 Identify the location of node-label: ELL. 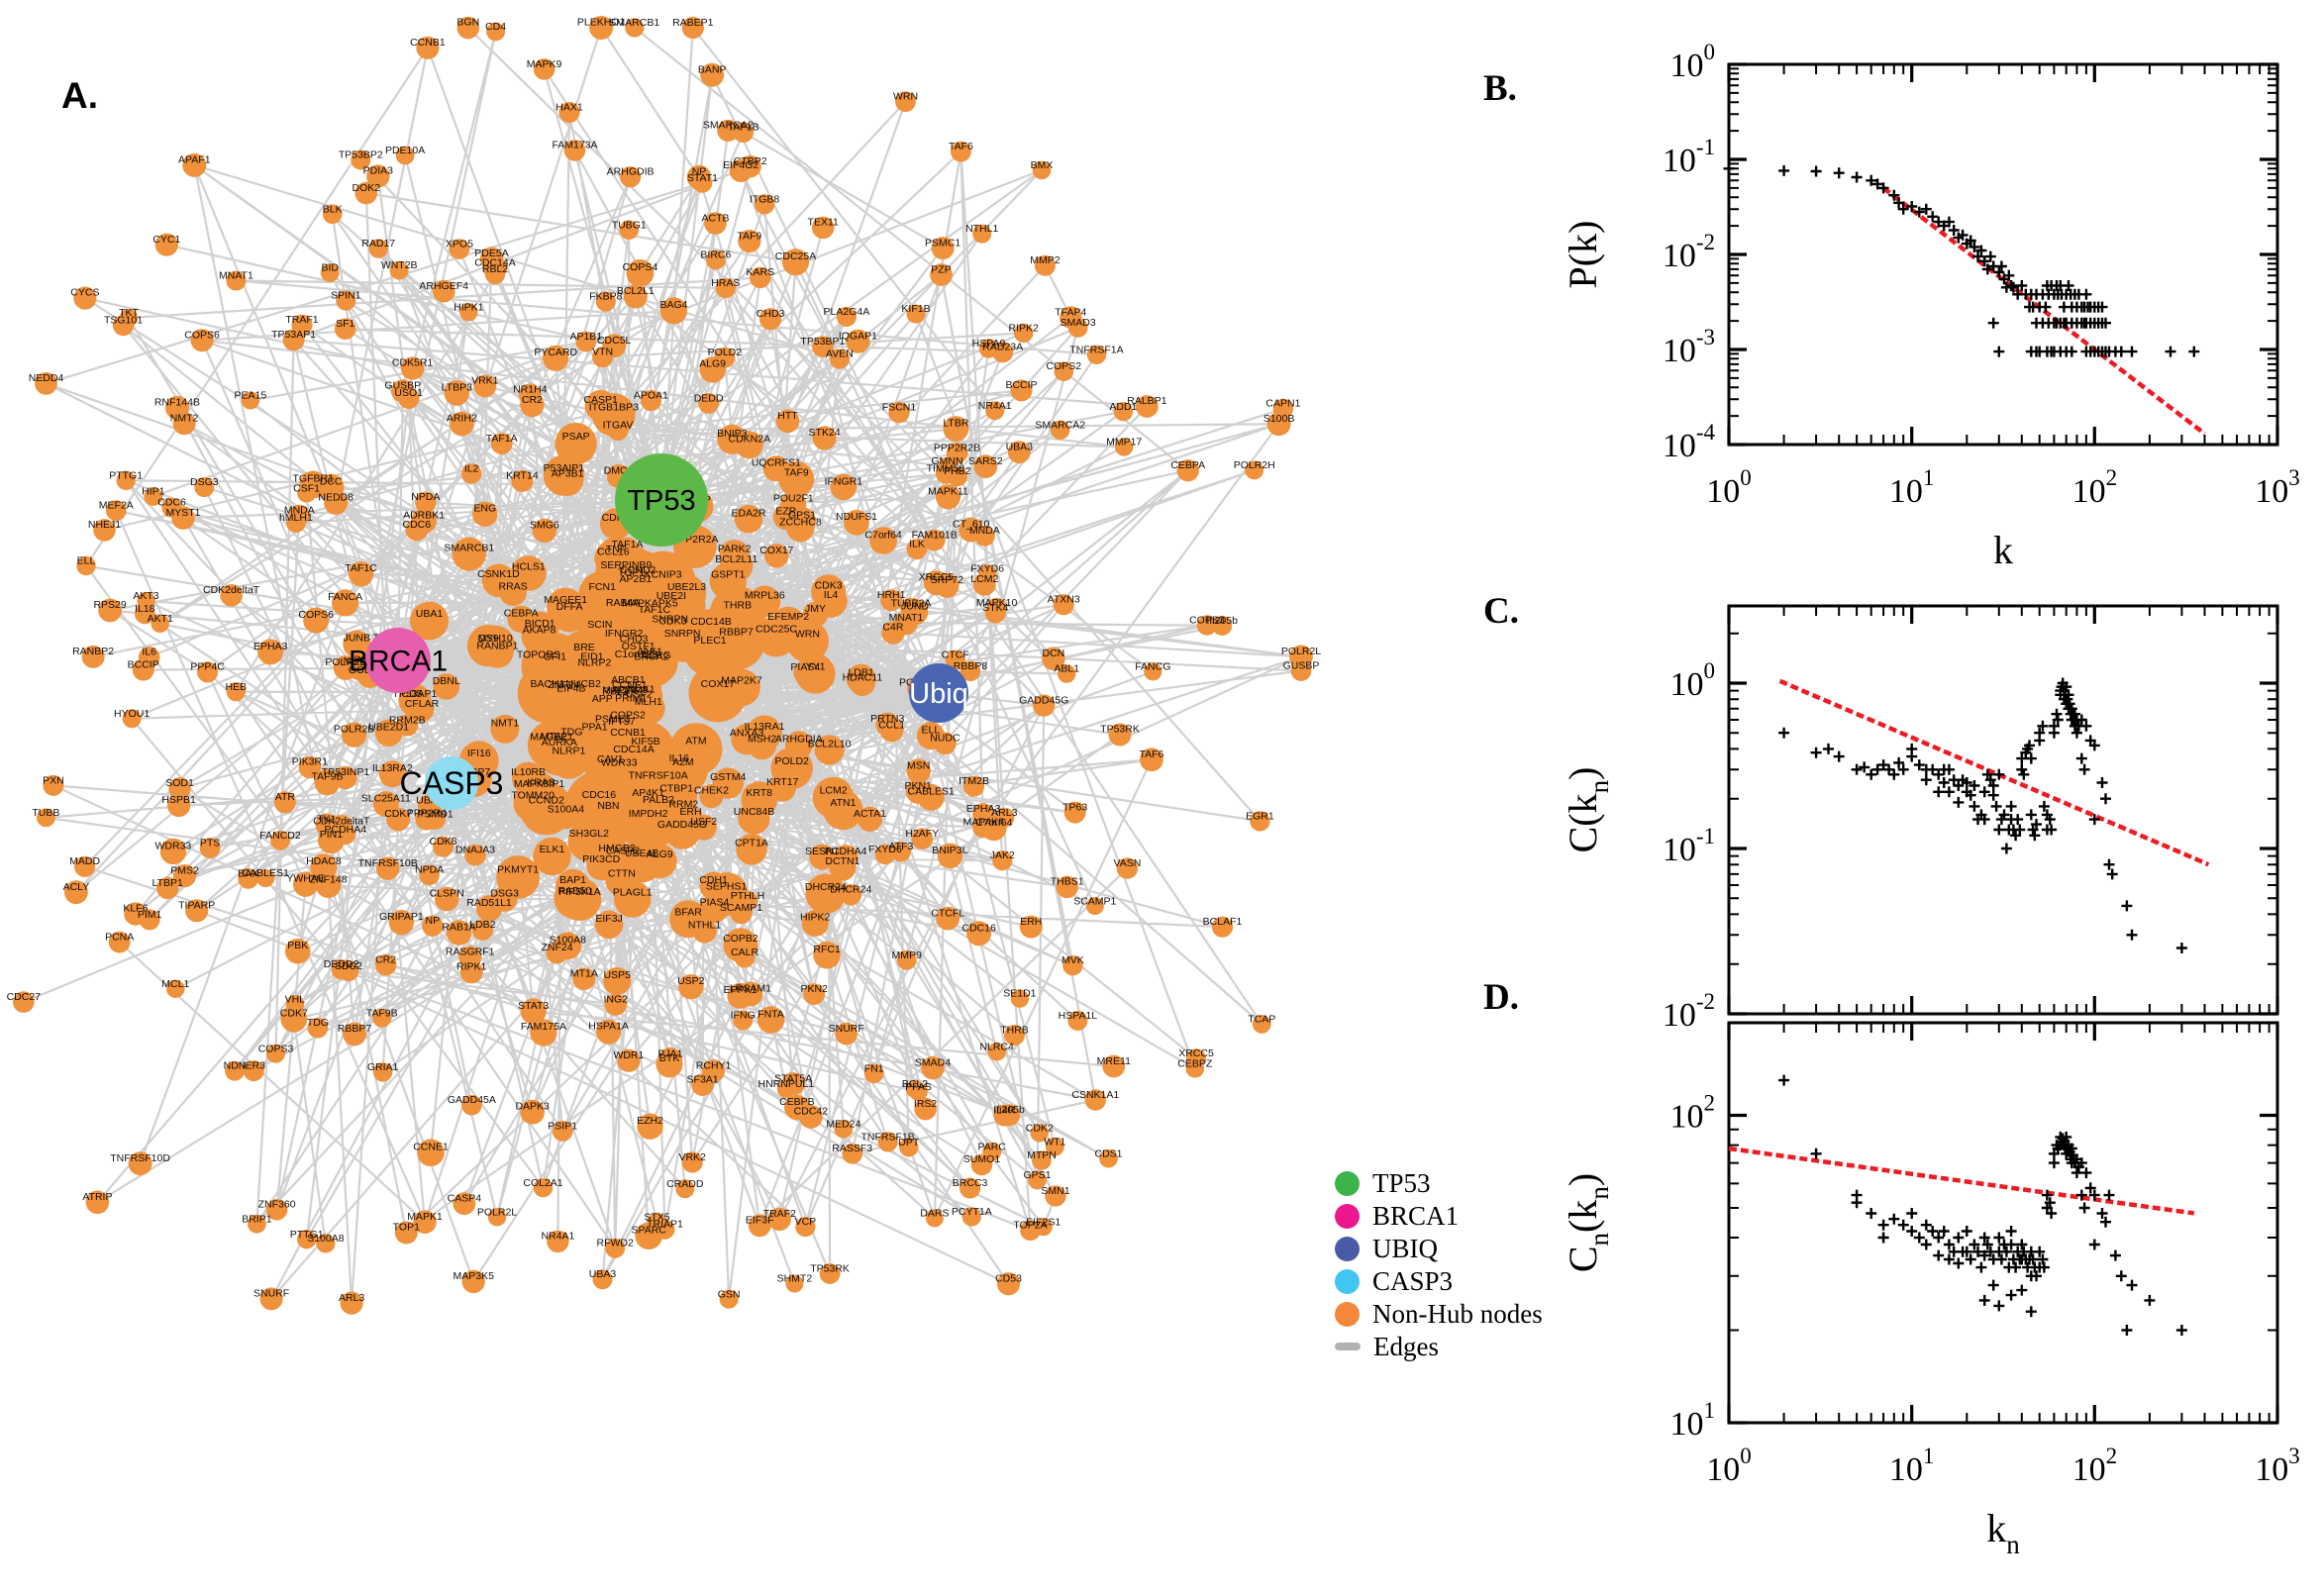
(931, 730).